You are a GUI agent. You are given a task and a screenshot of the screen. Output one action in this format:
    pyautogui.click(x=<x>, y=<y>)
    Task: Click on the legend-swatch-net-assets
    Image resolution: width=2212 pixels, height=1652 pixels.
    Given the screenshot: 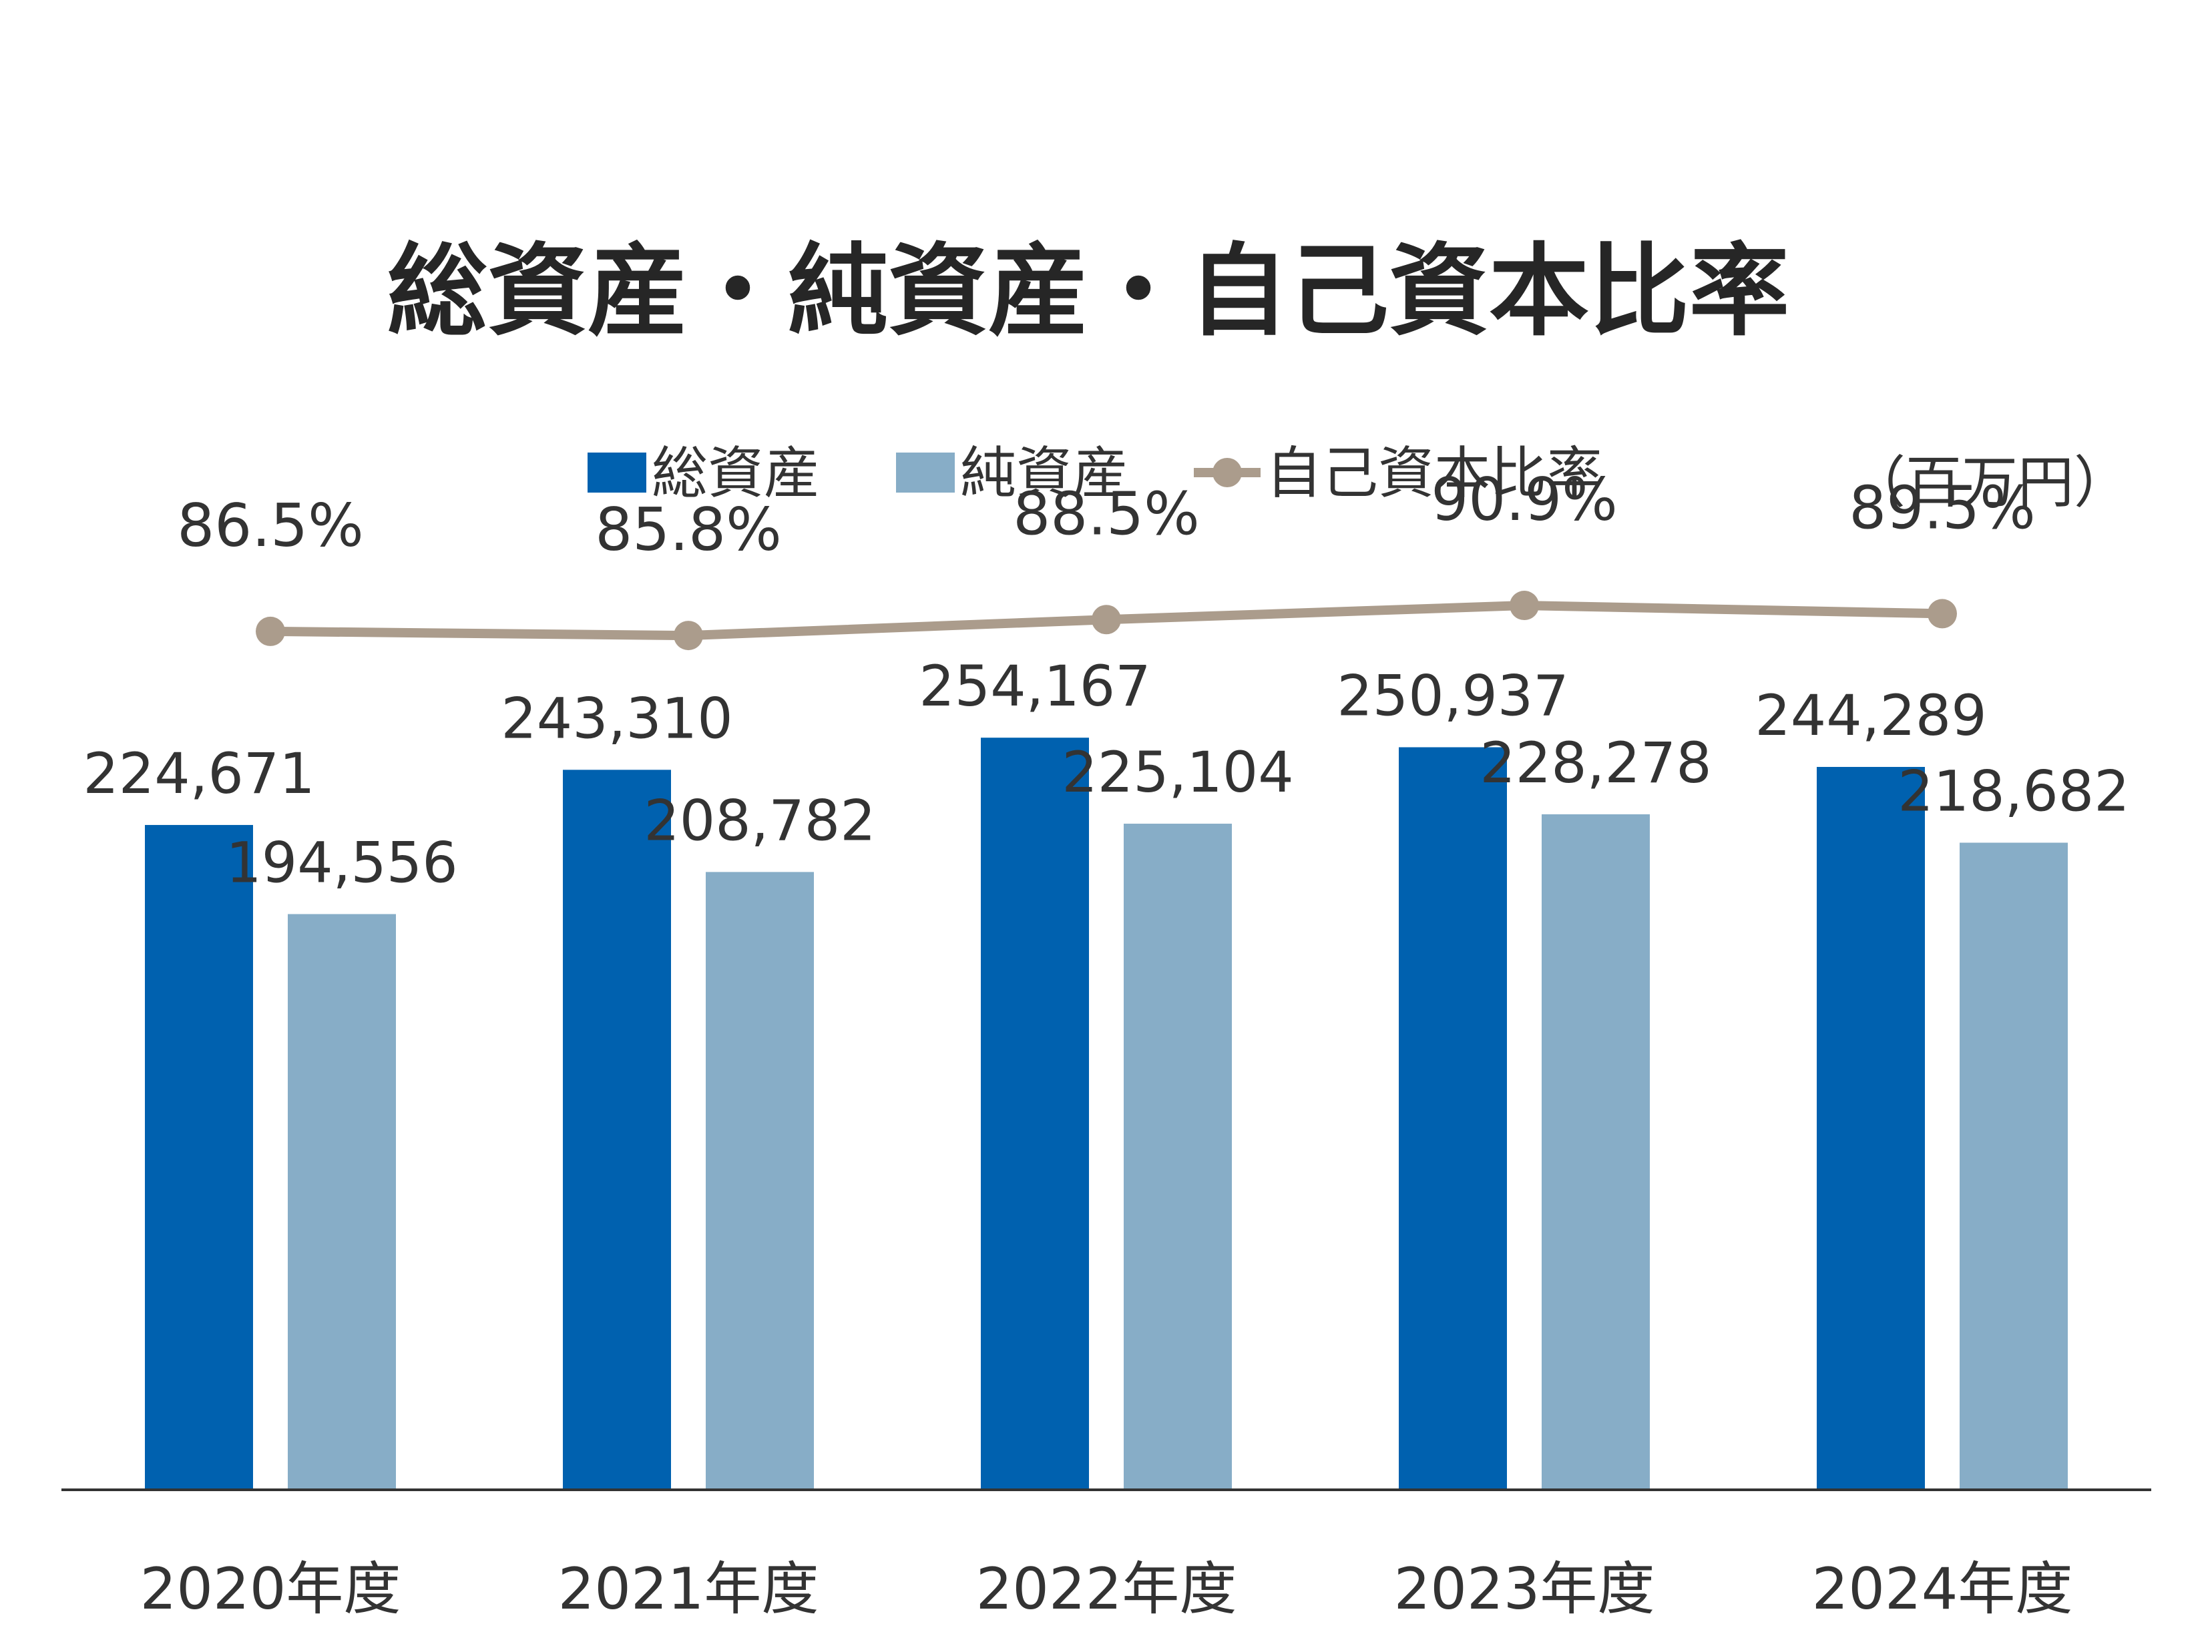 What is the action you would take?
    pyautogui.click(x=925, y=473)
    